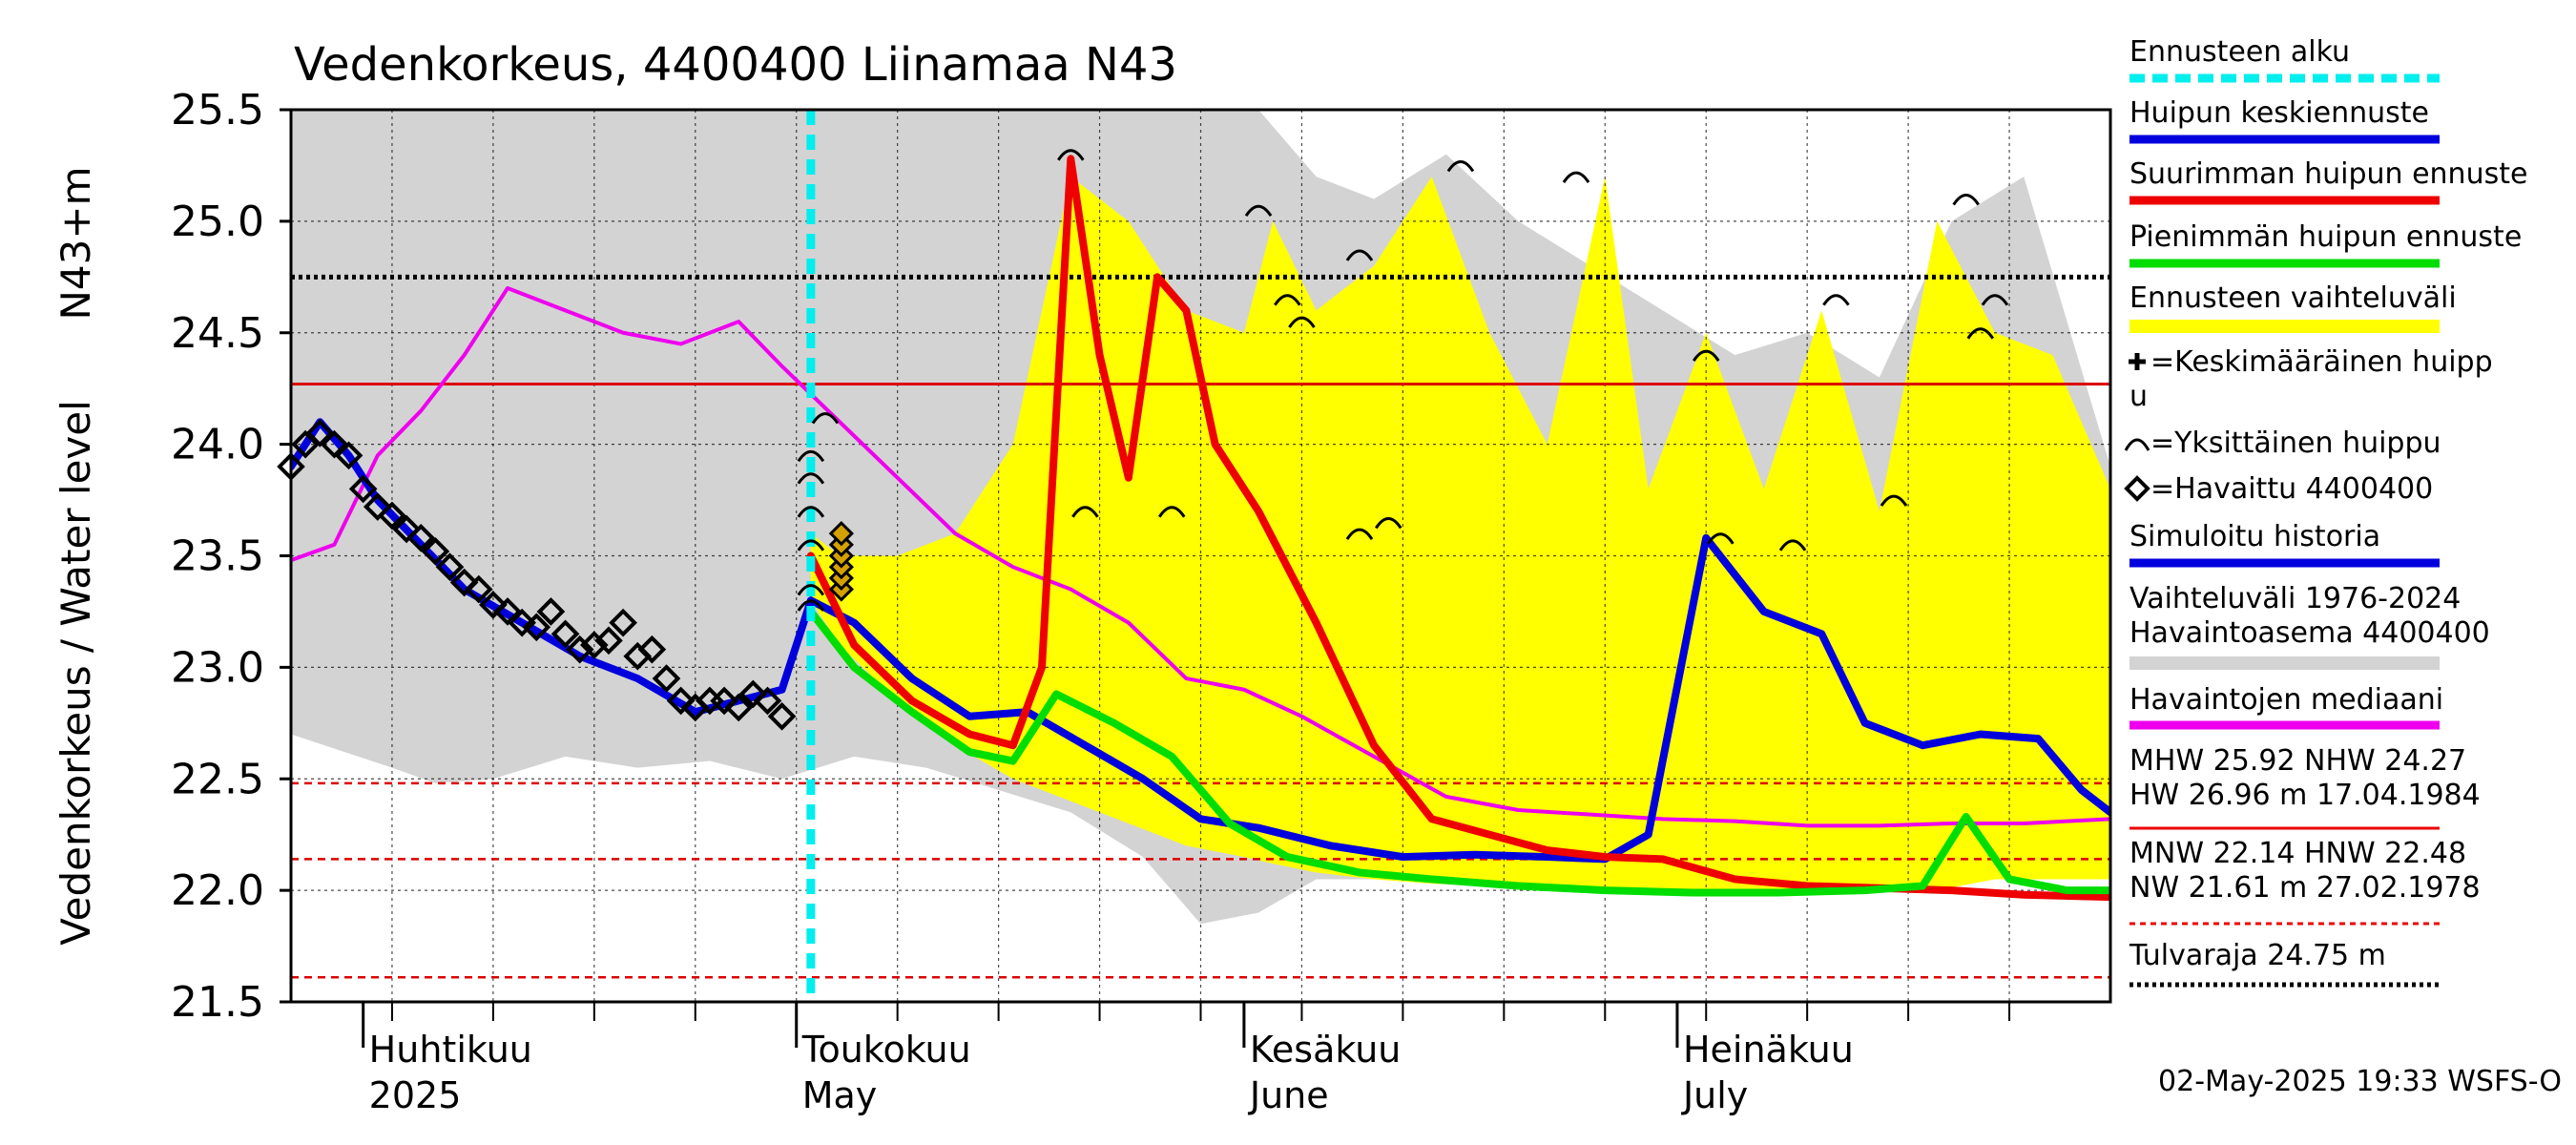 Image resolution: width=2576 pixels, height=1145 pixels. What do you see at coordinates (1288, 1095) in the screenshot?
I see `month-sublabel: June` at bounding box center [1288, 1095].